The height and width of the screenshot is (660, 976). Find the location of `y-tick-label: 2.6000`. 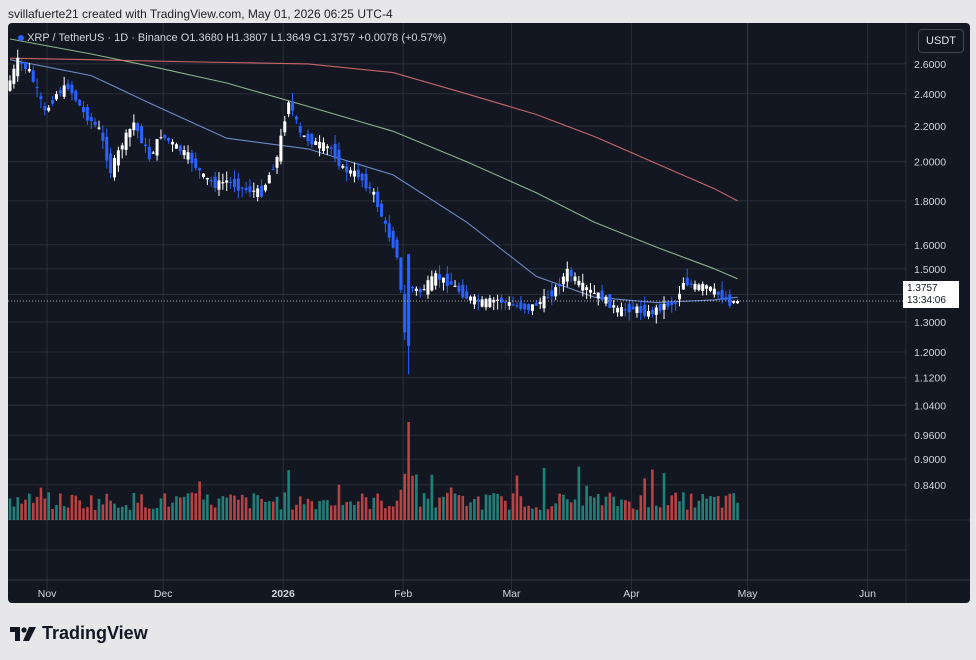

y-tick-label: 2.6000 is located at coordinates (930, 65).